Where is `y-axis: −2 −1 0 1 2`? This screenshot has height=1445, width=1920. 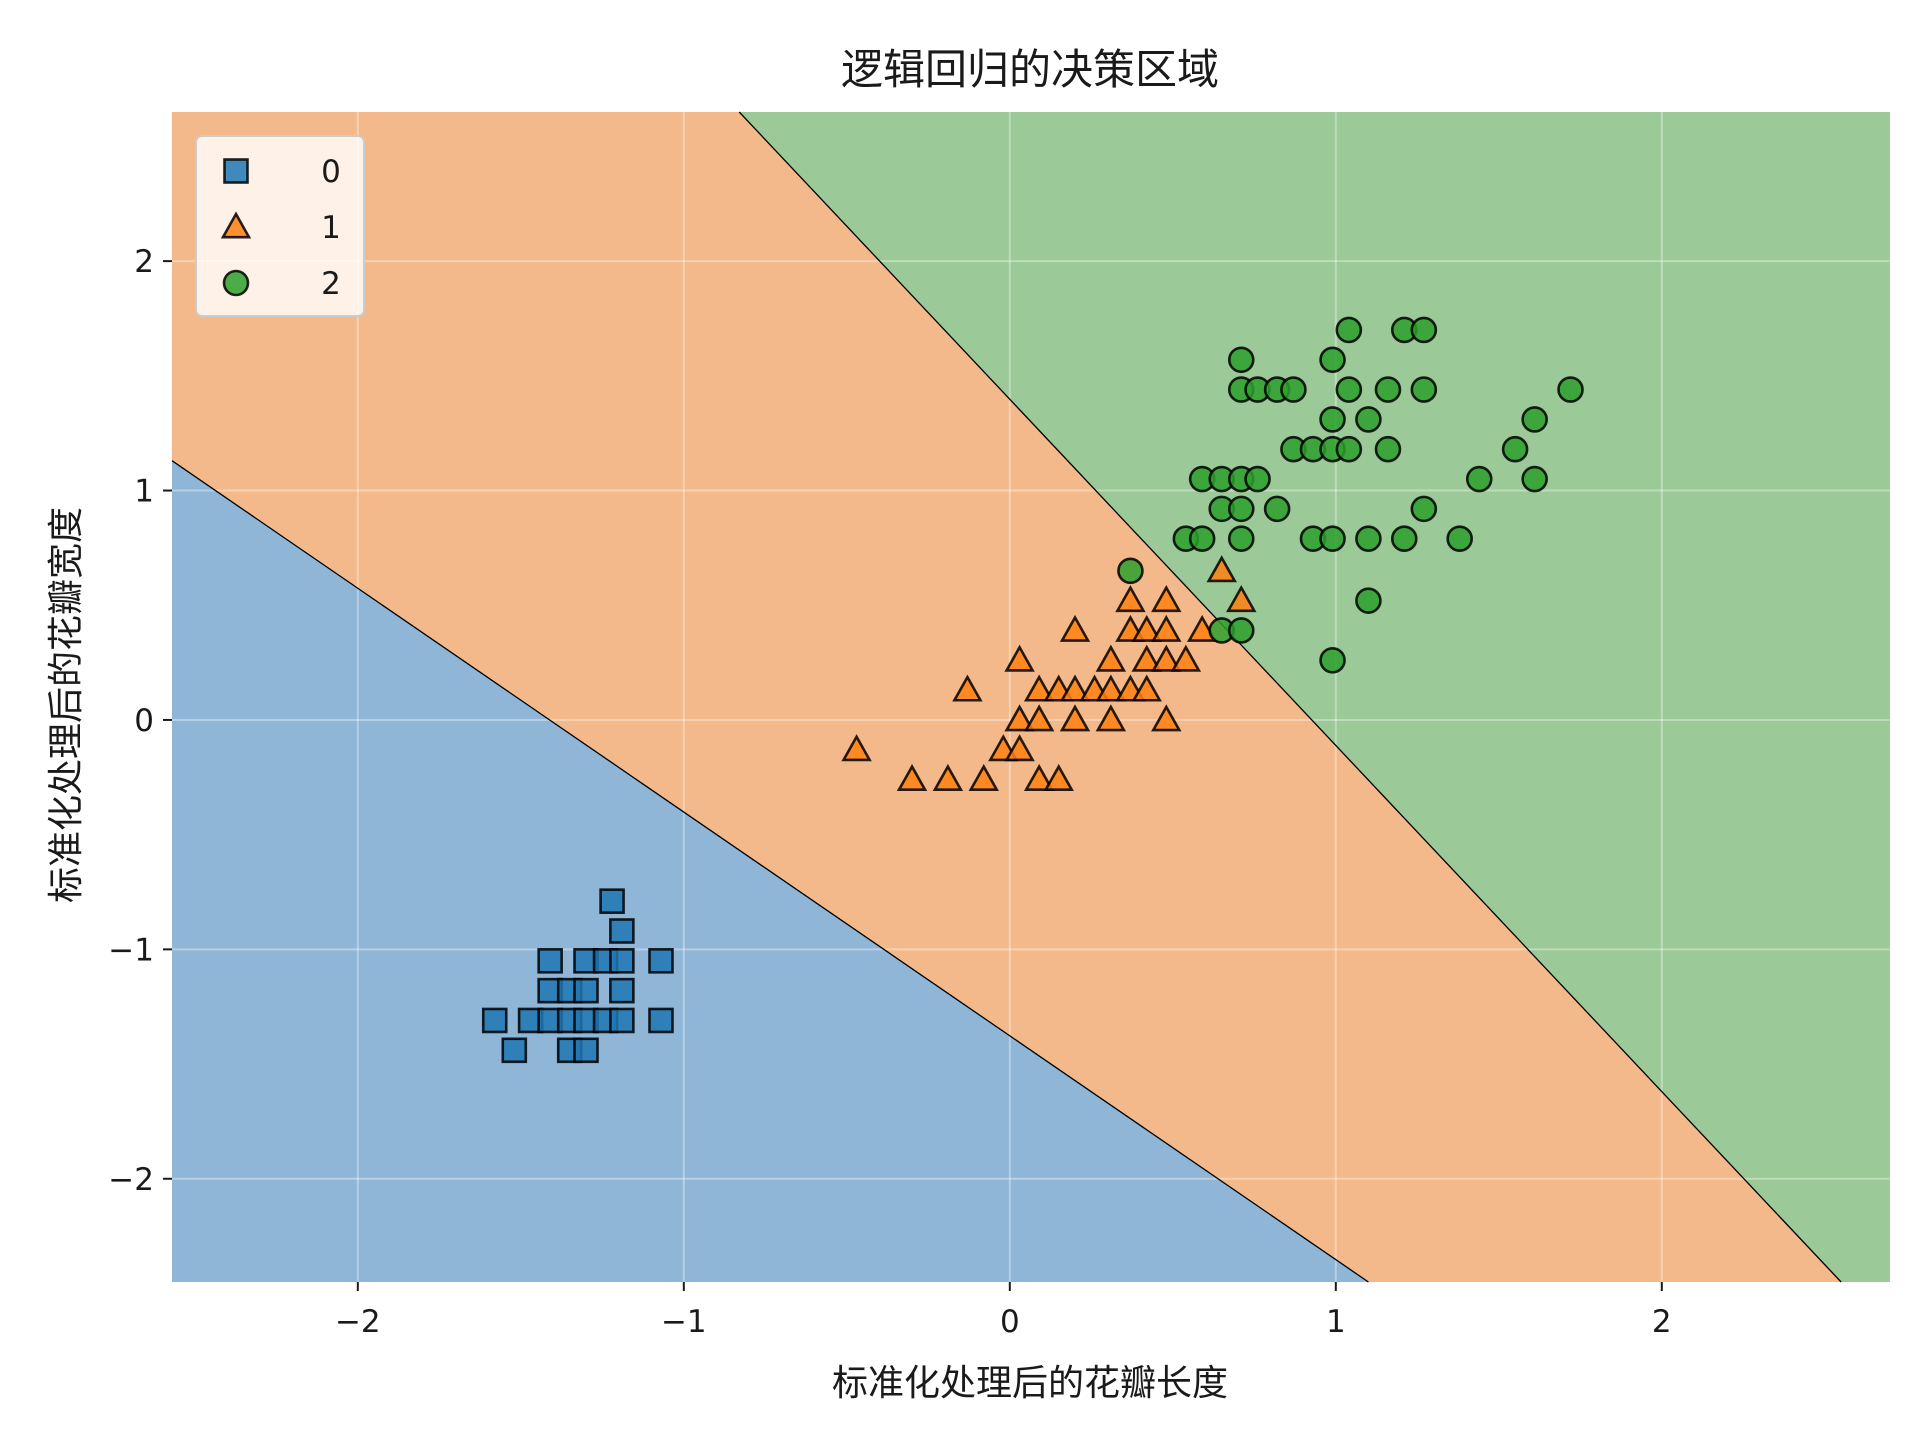 y-axis: −2 −1 0 1 2 is located at coordinates (140, 721).